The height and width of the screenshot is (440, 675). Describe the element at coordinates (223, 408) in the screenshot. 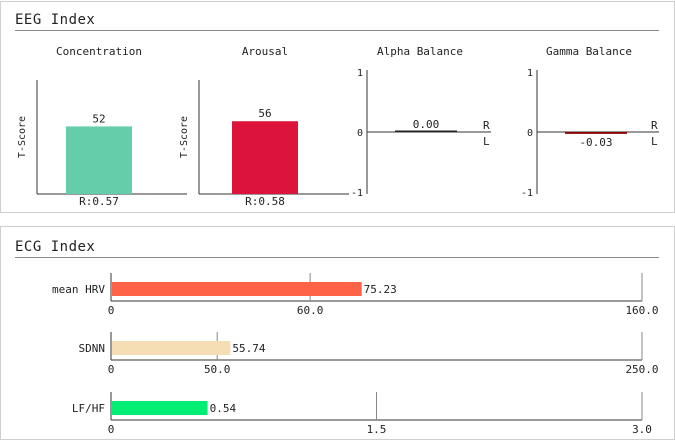

I see `bar-value-label: 0.54` at that location.